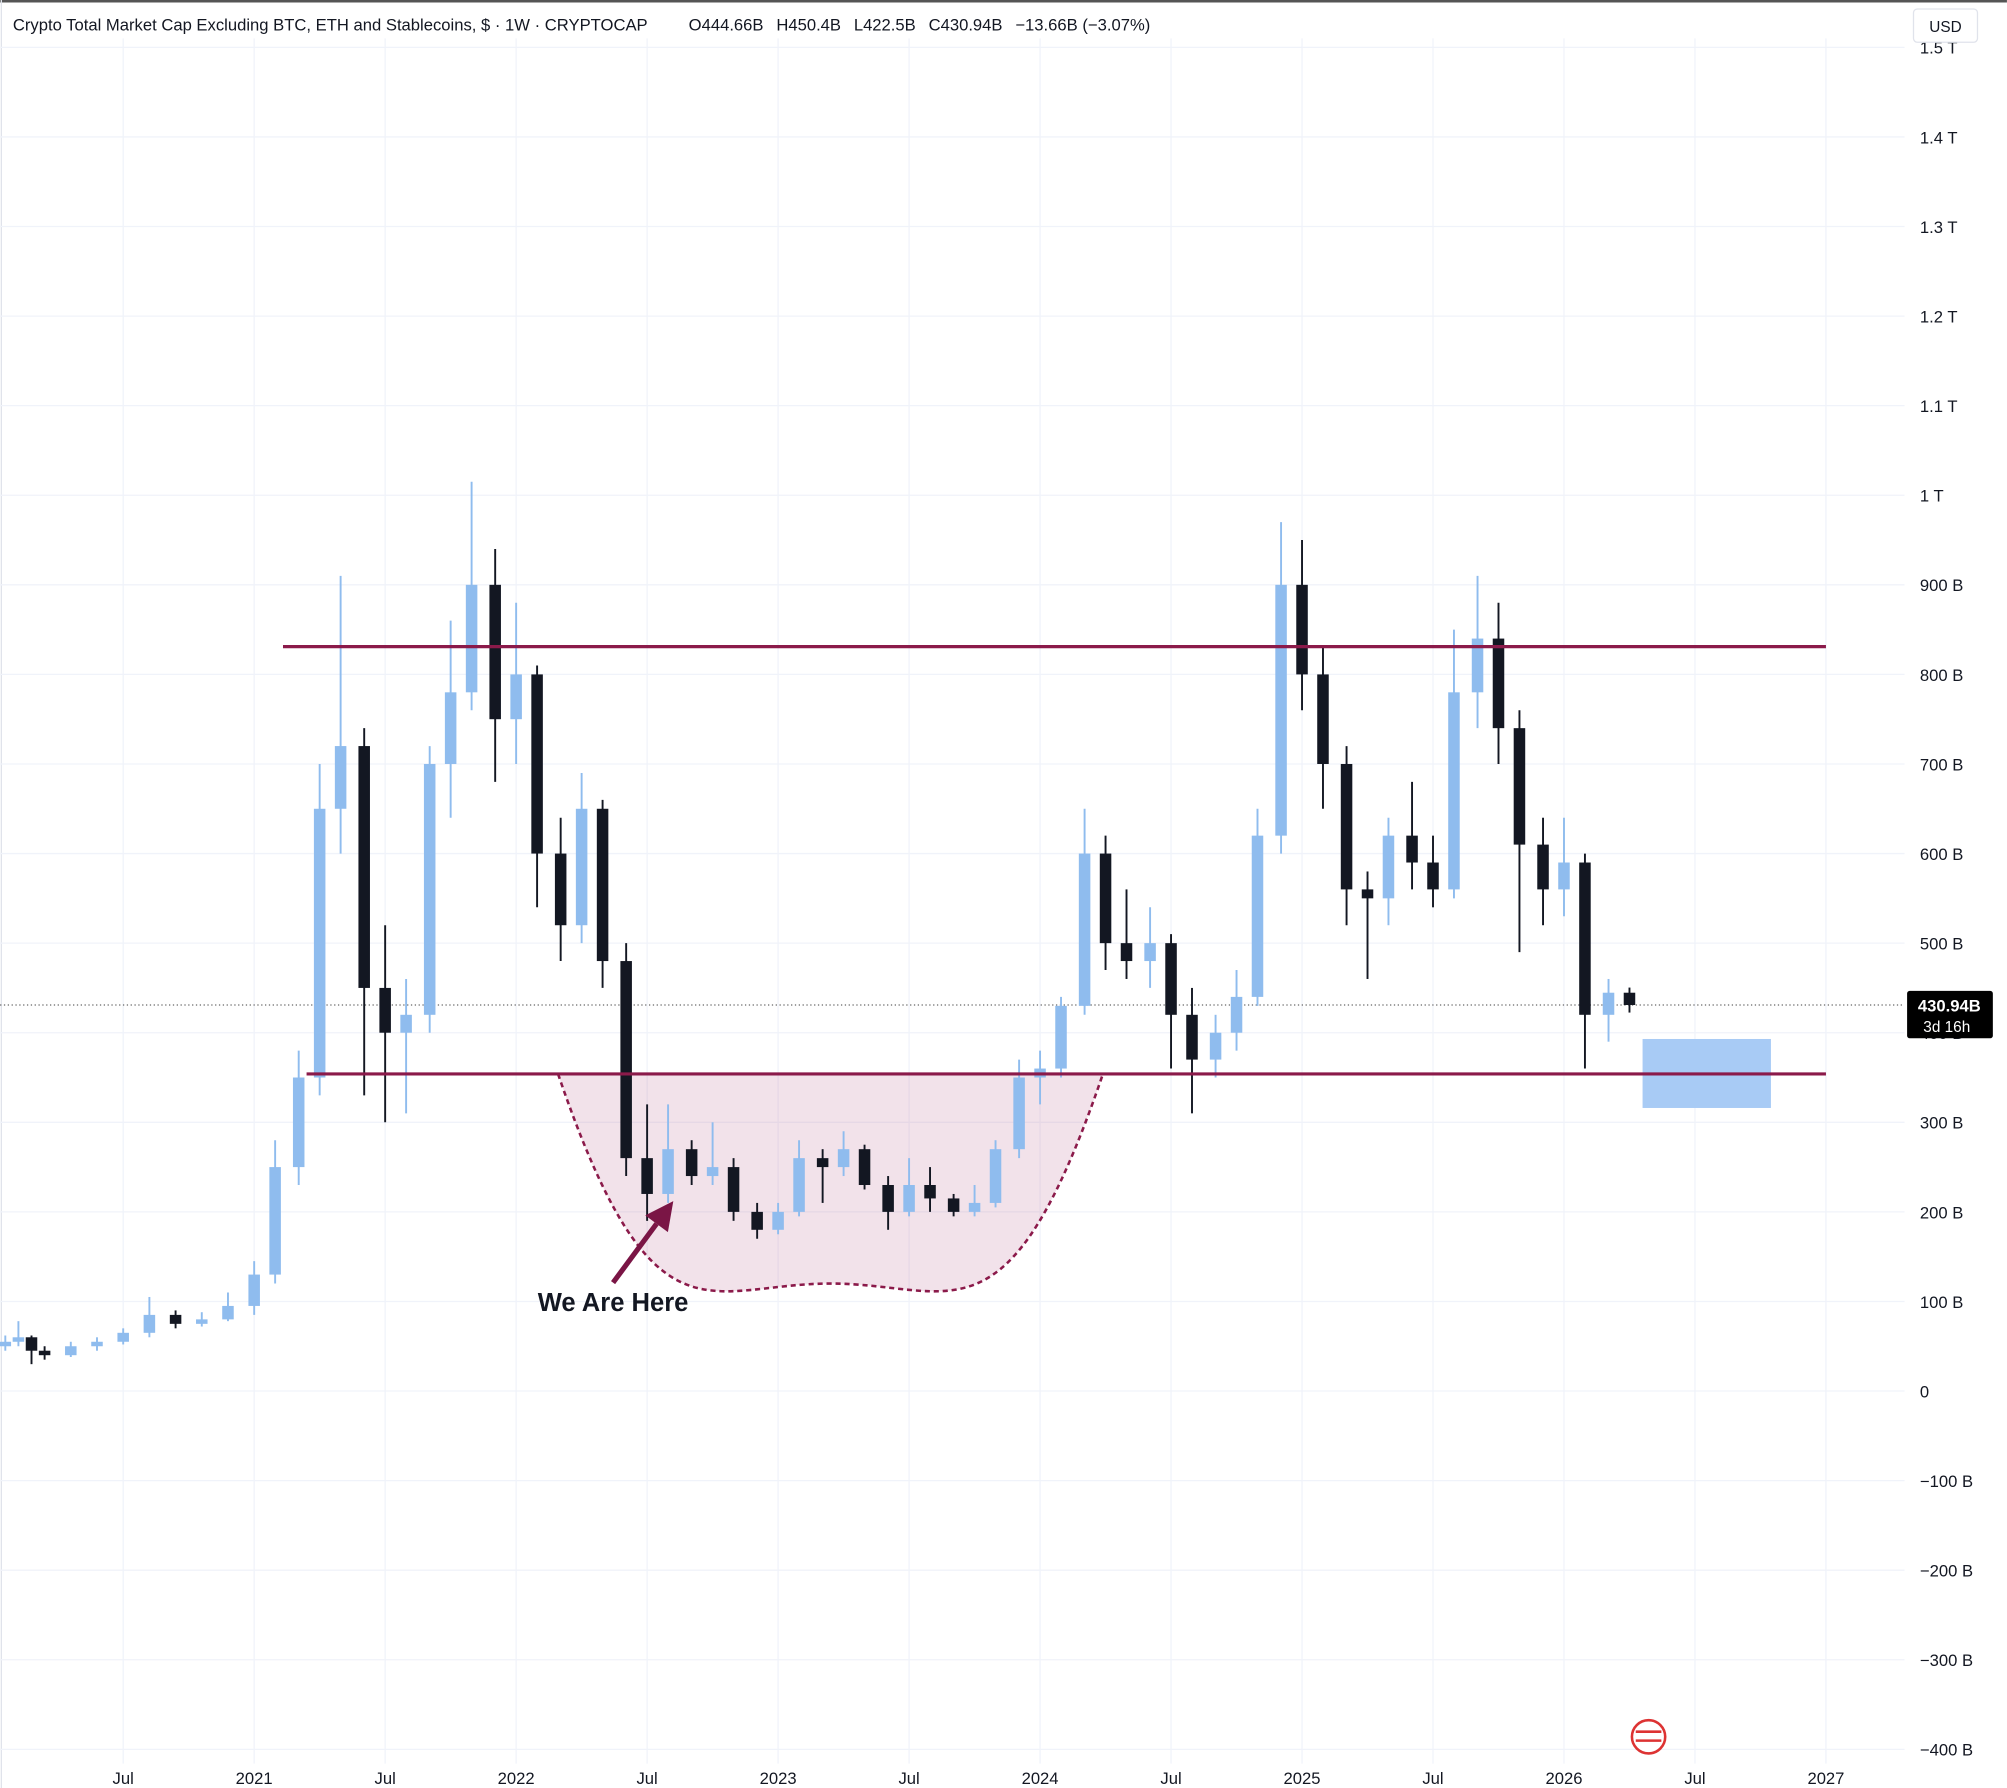 The height and width of the screenshot is (1788, 2007). What do you see at coordinates (778, 1778) in the screenshot?
I see `x-tick-label: 2023` at bounding box center [778, 1778].